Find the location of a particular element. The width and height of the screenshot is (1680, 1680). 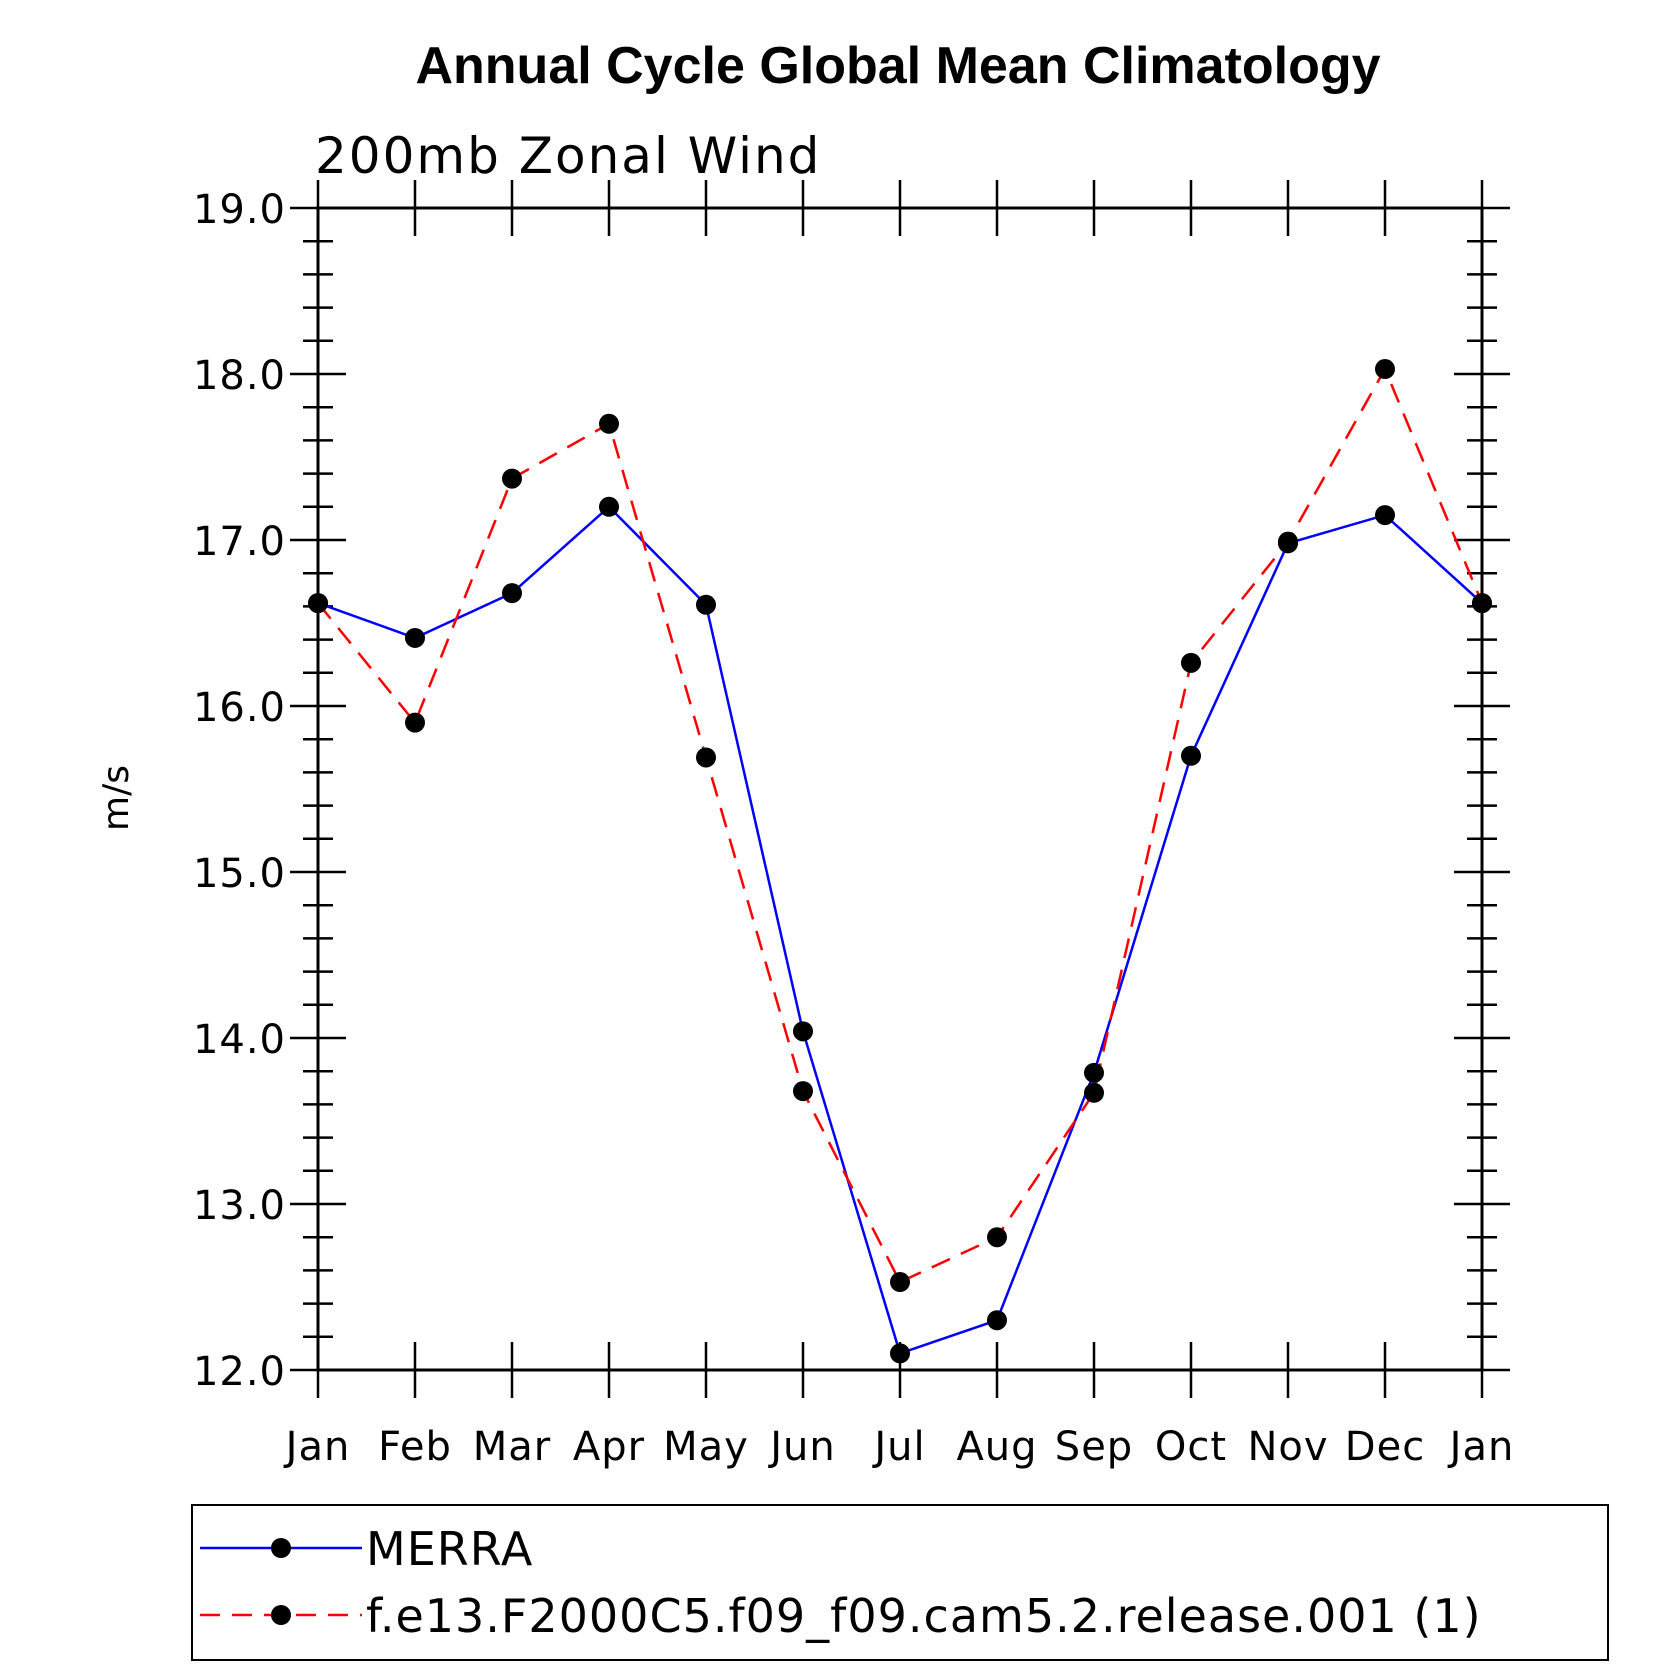

x-tick-labels: Jan Feb Mar Apr May Jun Jul Aug Sep Oct Nov Dec Jan is located at coordinates (899, 1447).